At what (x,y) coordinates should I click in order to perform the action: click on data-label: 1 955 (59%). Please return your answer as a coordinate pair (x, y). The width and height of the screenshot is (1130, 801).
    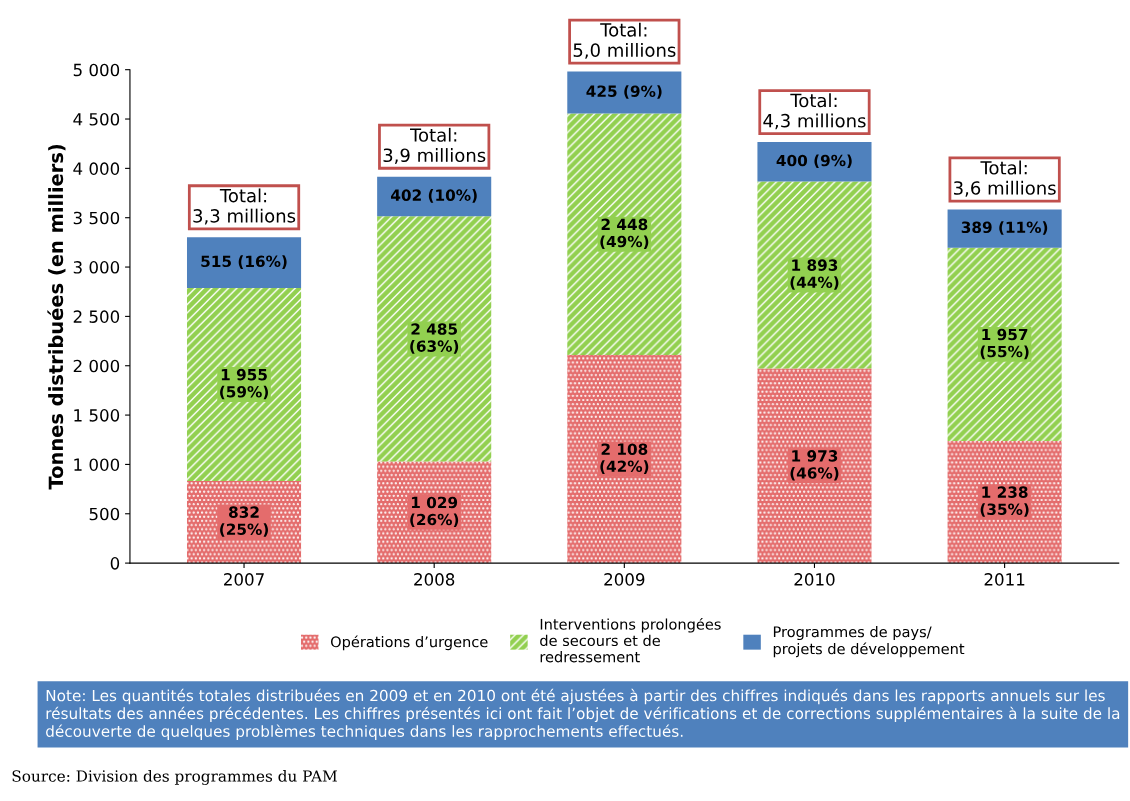
    Looking at the image, I should click on (244, 384).